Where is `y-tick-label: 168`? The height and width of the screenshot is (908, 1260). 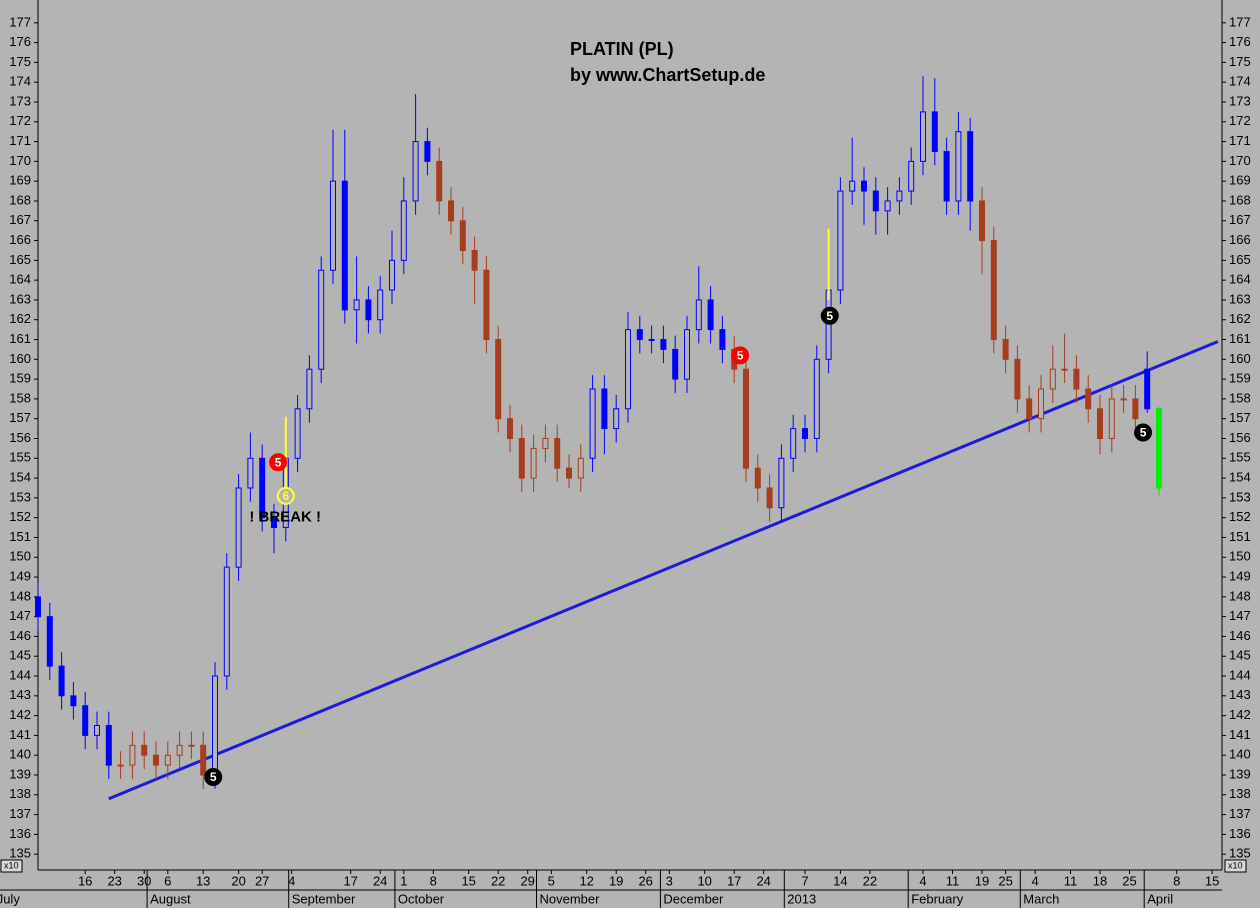
y-tick-label: 168 is located at coordinates (20, 199).